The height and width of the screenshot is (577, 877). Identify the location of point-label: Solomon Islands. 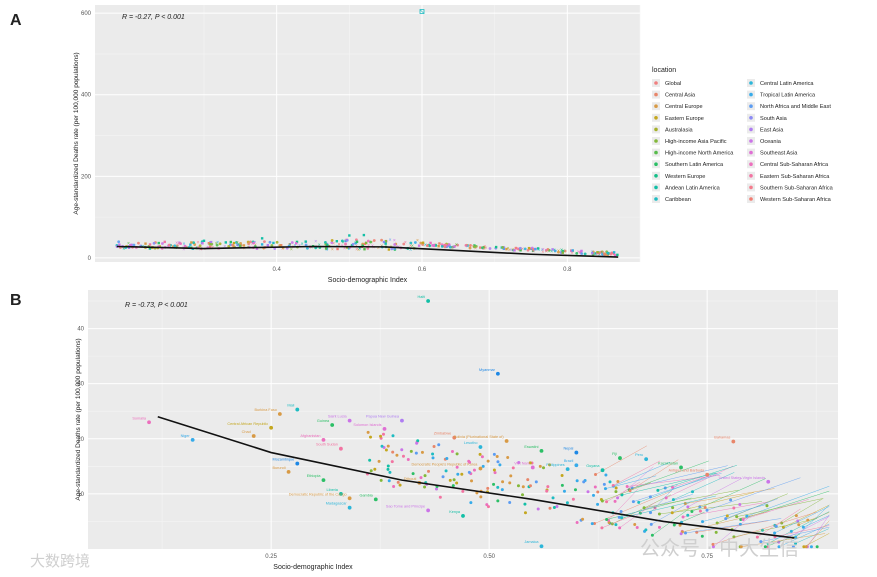
(367, 425).